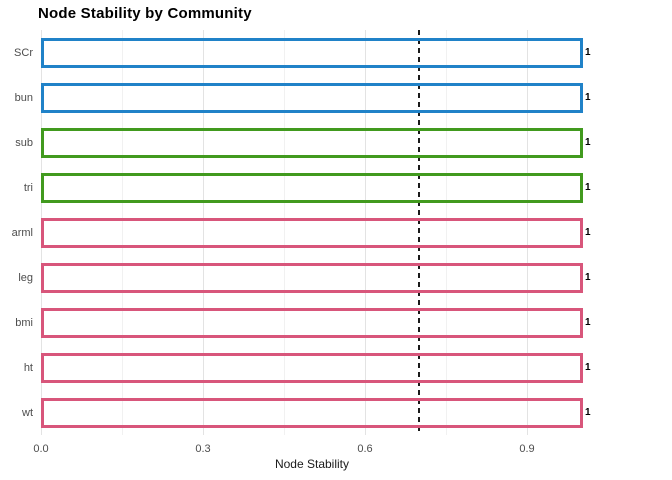  What do you see at coordinates (145, 13) in the screenshot?
I see `chart-title: Node Stability by Community` at bounding box center [145, 13].